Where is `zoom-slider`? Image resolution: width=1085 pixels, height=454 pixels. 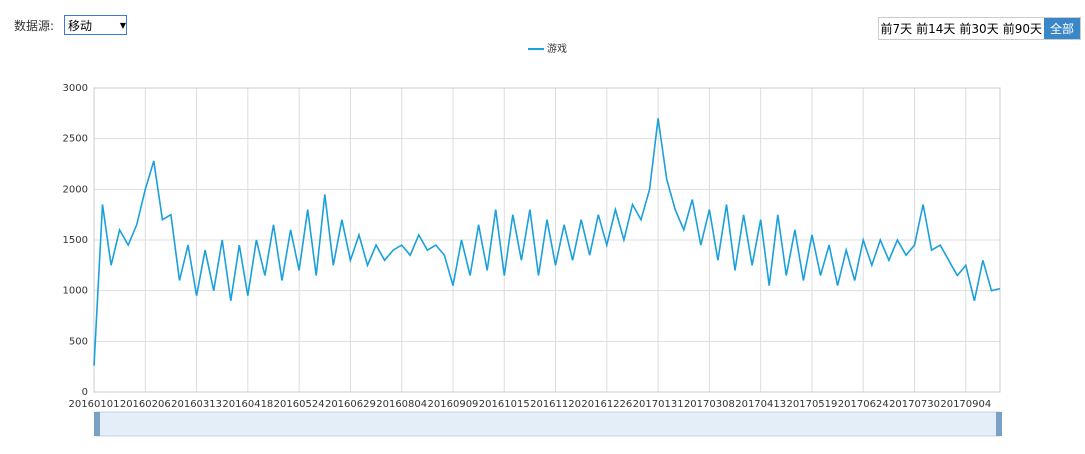 zoom-slider is located at coordinates (548, 424).